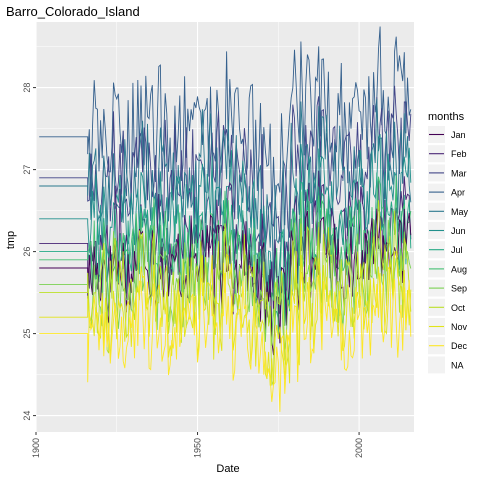  Describe the element at coordinates (227, 469) in the screenshot. I see `x-axis-title: Date` at that location.